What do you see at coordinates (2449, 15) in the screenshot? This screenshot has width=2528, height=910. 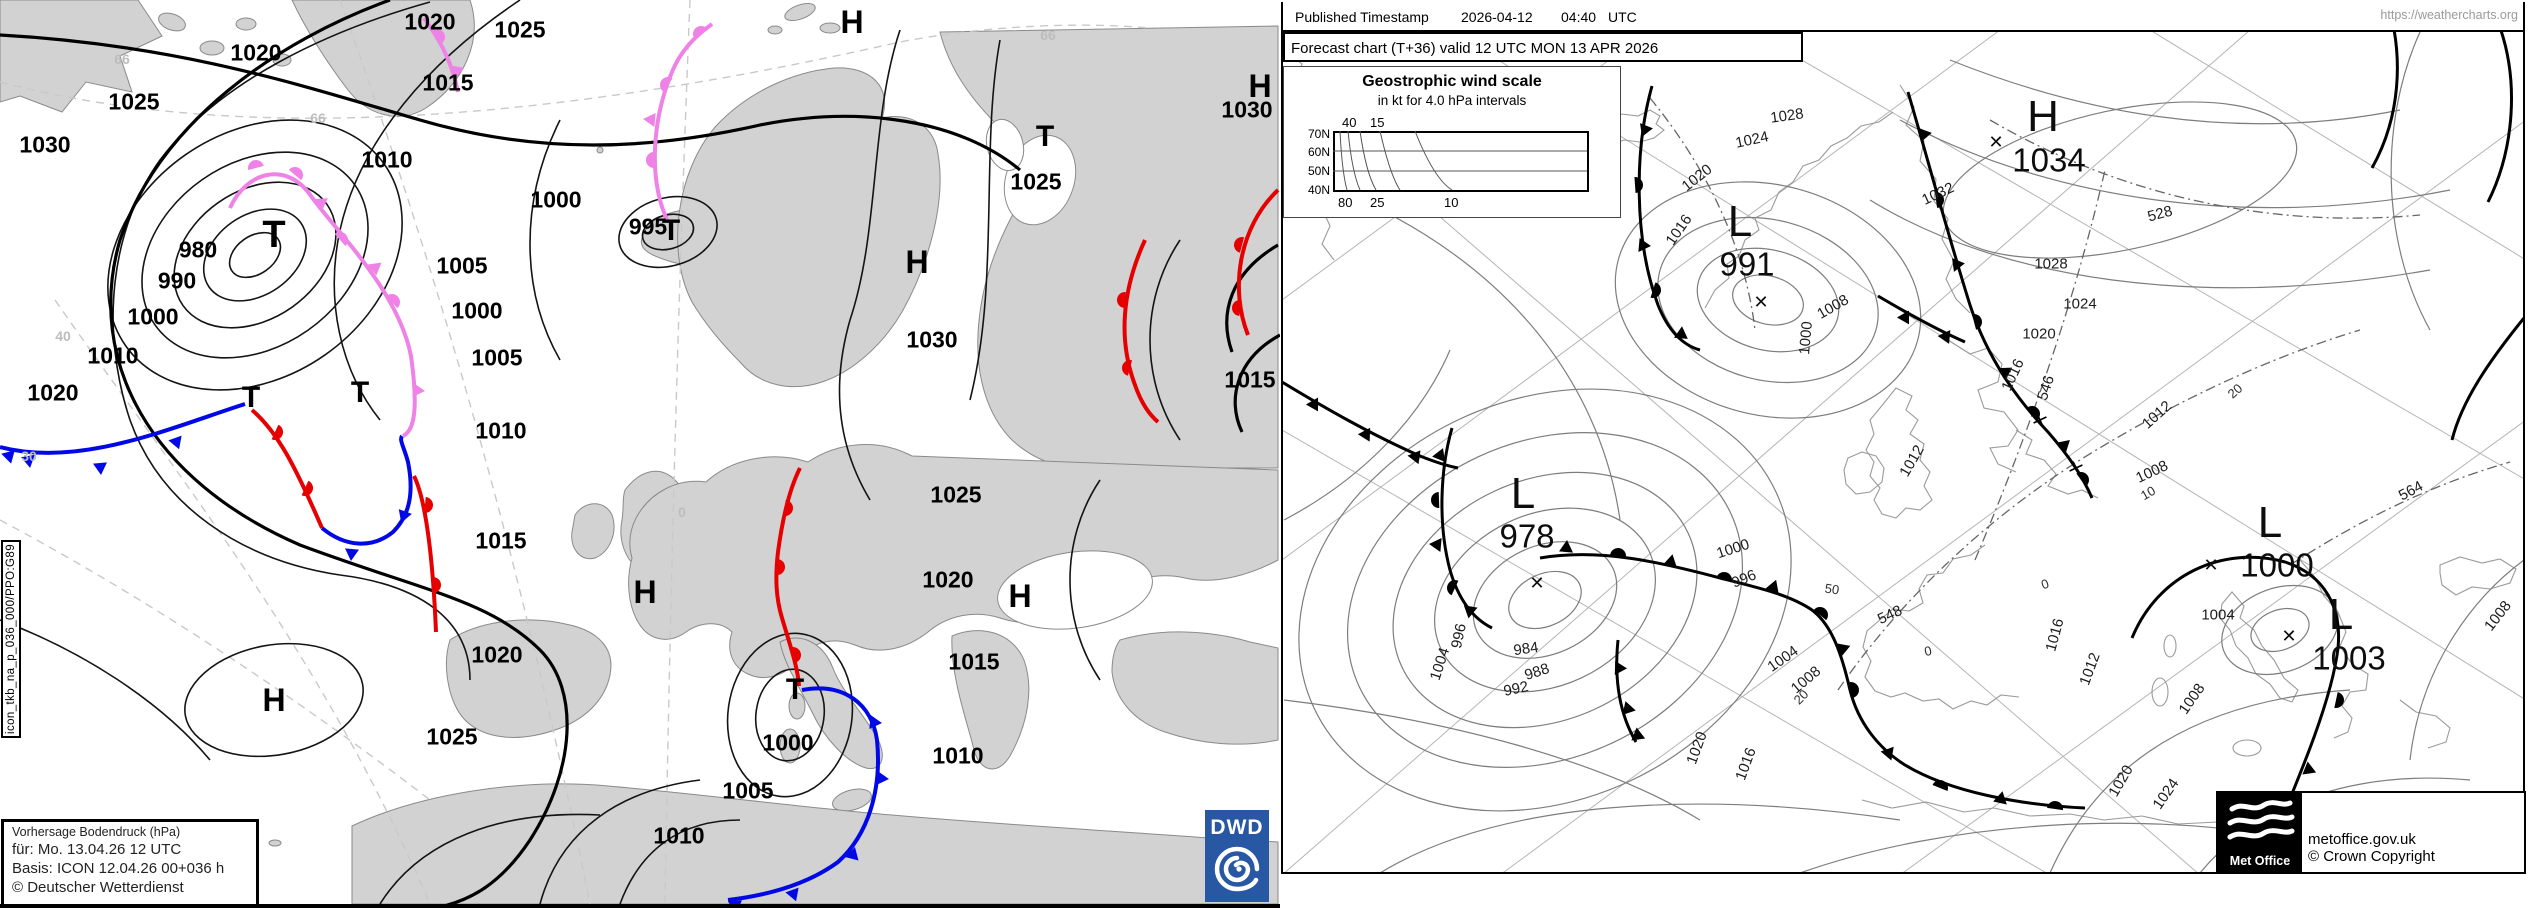 I see `source-url: https://weathercharts.org` at bounding box center [2449, 15].